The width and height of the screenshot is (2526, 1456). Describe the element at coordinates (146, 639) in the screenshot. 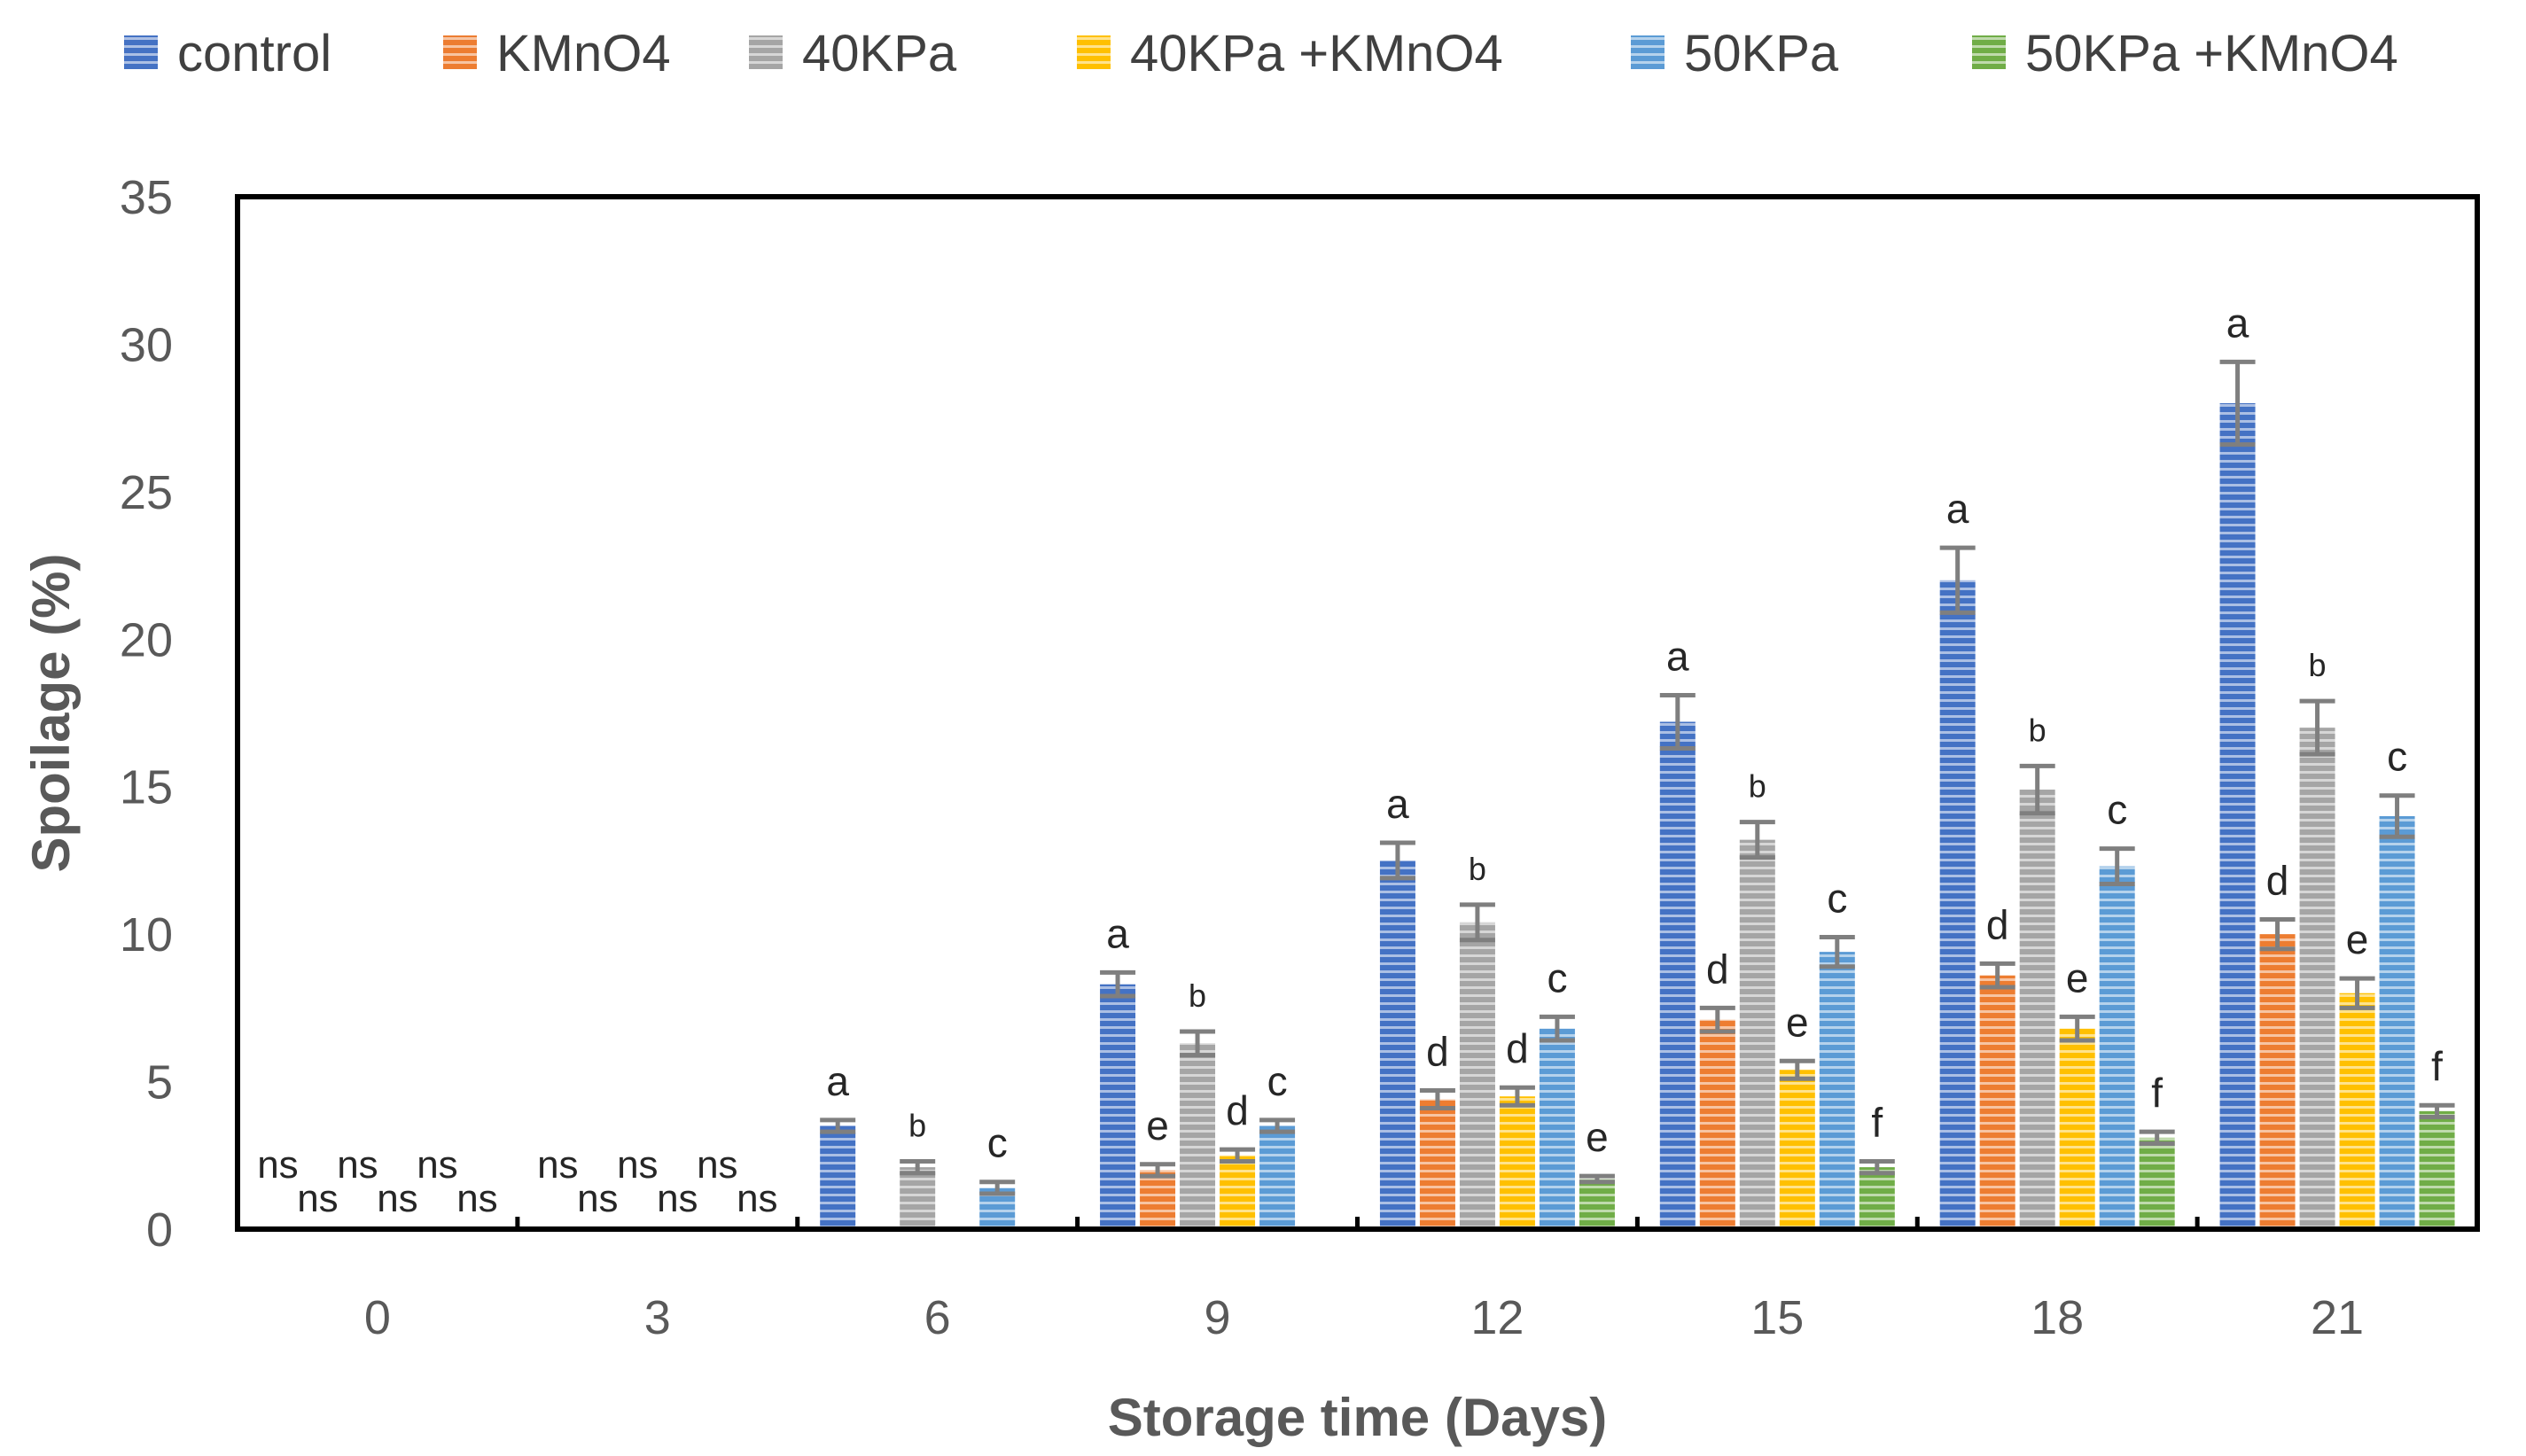

I see `y-tick-label: 20` at that location.